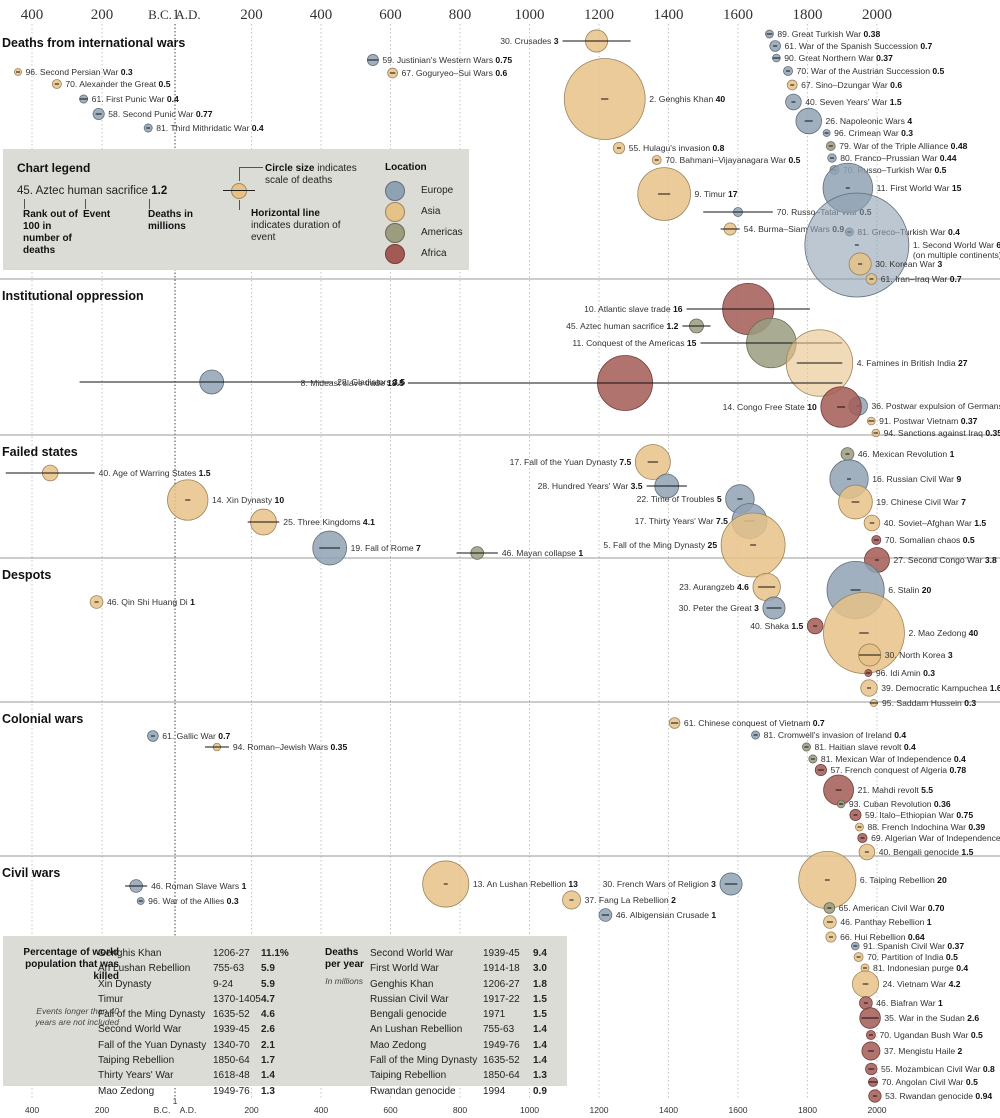  What do you see at coordinates (660, 884) in the screenshot?
I see `event-label: 30. French Wars of Religion 3` at bounding box center [660, 884].